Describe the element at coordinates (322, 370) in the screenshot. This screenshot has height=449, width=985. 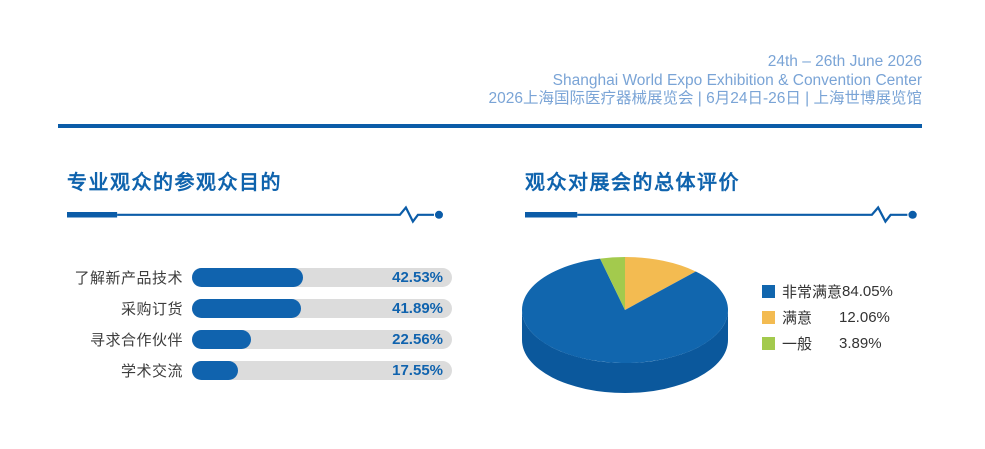
I see `bar-track: 17.55%` at that location.